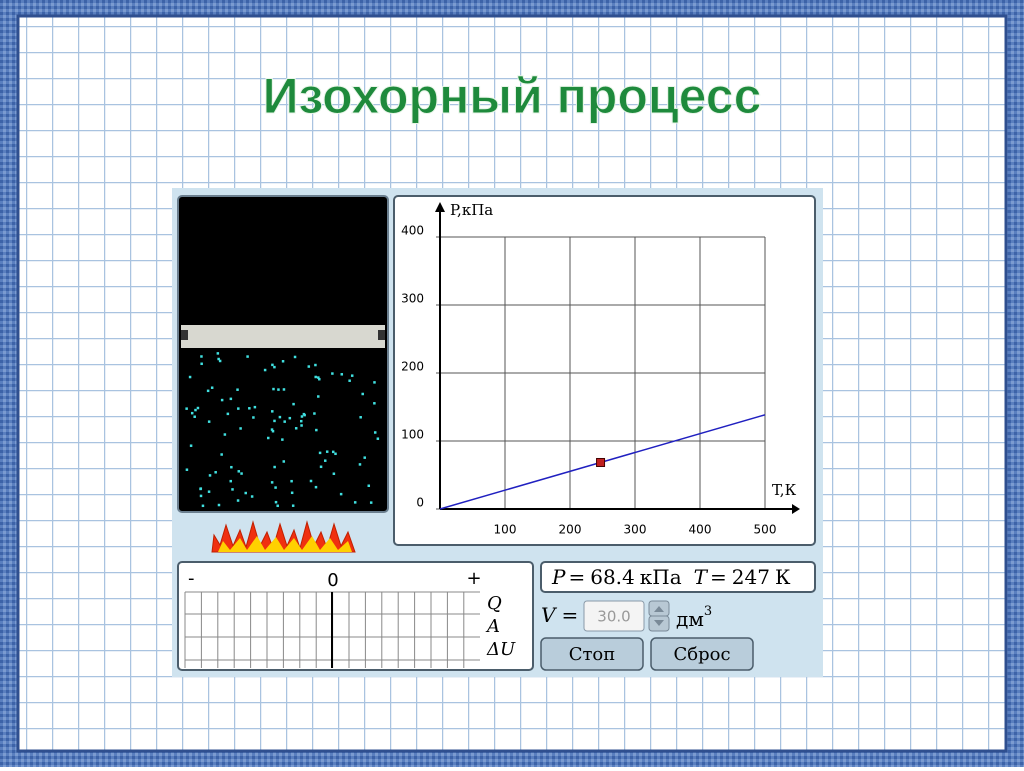 This screenshot has height=771, width=1024. Describe the element at coordinates (659, 616) in the screenshot. I see `spin-arrows` at that location.